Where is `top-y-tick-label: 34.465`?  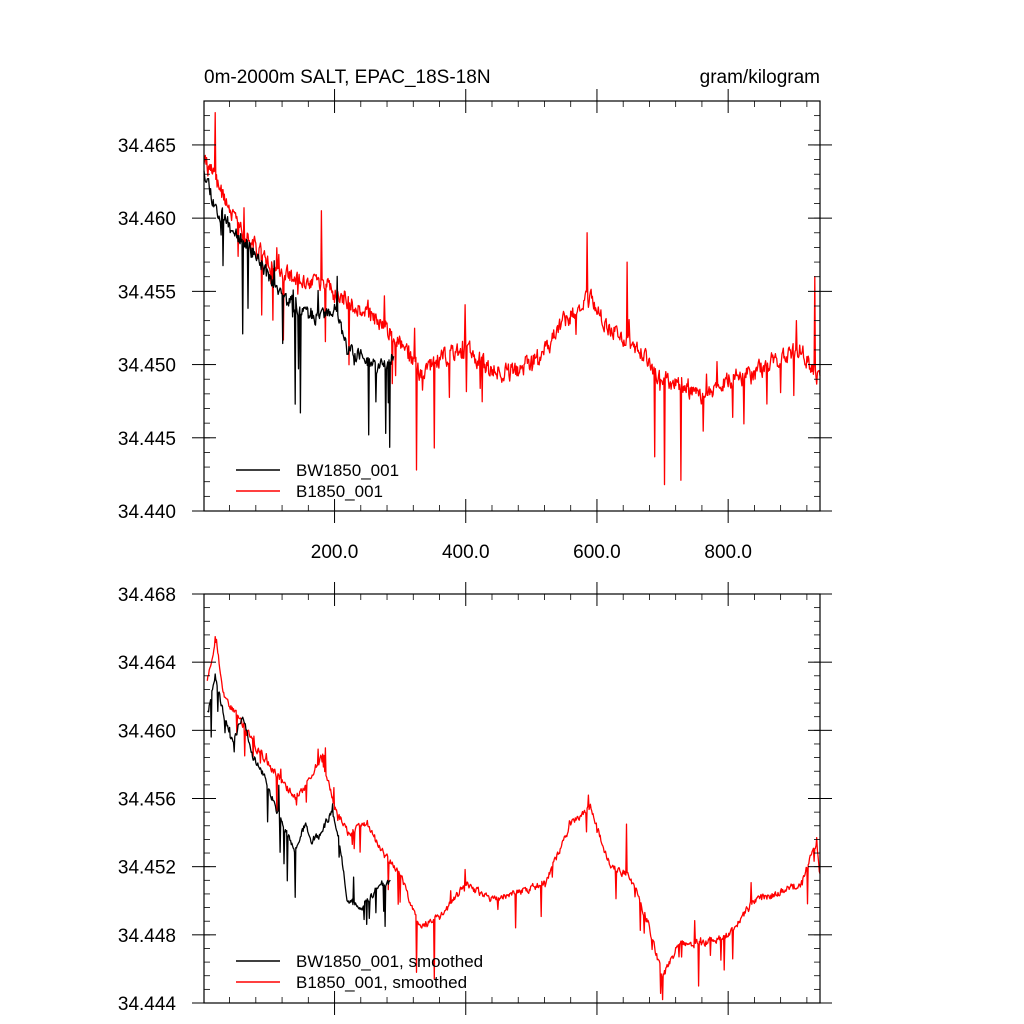
top-y-tick-label: 34.465 is located at coordinates (147, 146).